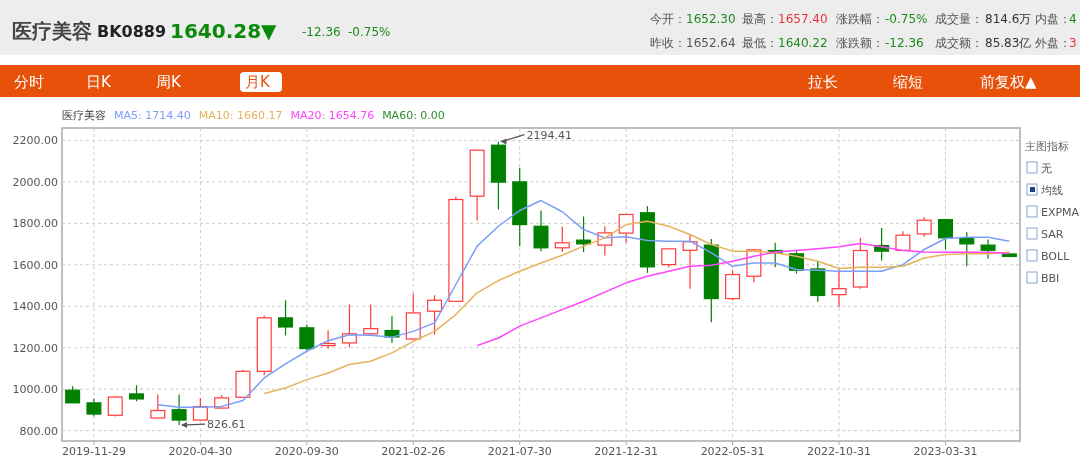 Image resolution: width=1080 pixels, height=462 pixels. What do you see at coordinates (626, 451) in the screenshot?
I see `x-tick-label: 2021-12-31` at bounding box center [626, 451].